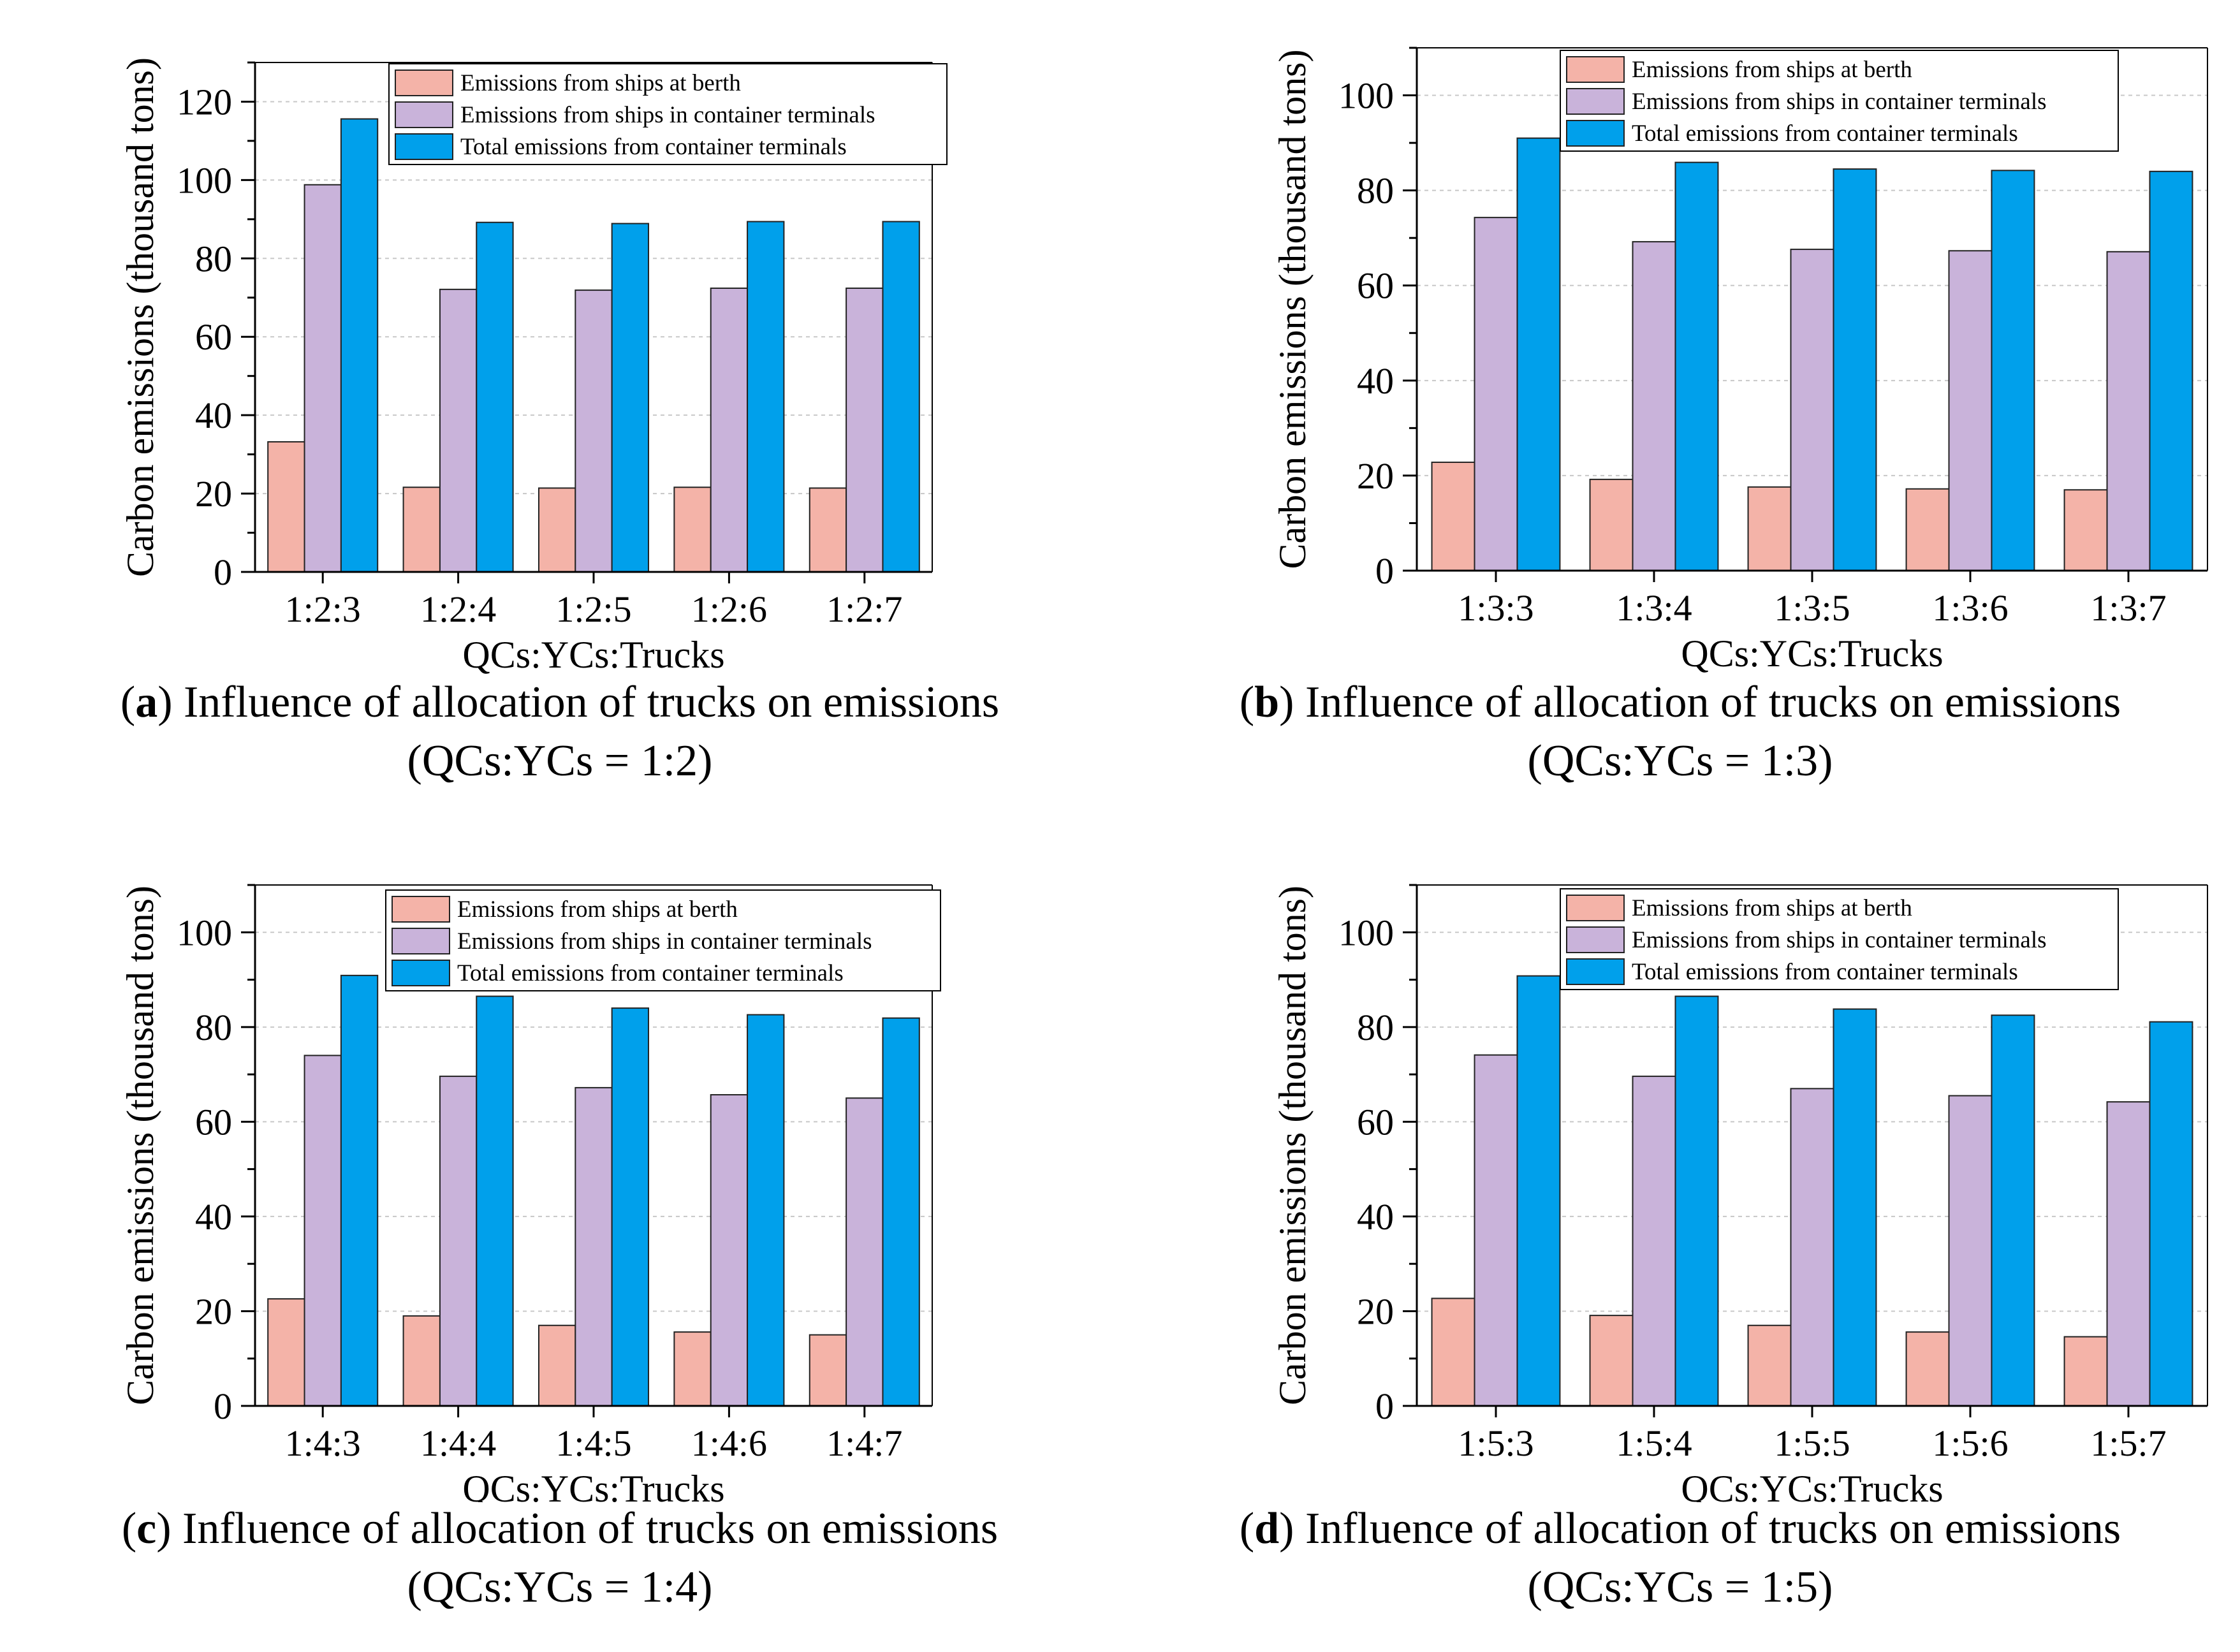 This screenshot has height=1652, width=2240. I want to click on x-tick-label: 1:5:4, so click(1654, 1443).